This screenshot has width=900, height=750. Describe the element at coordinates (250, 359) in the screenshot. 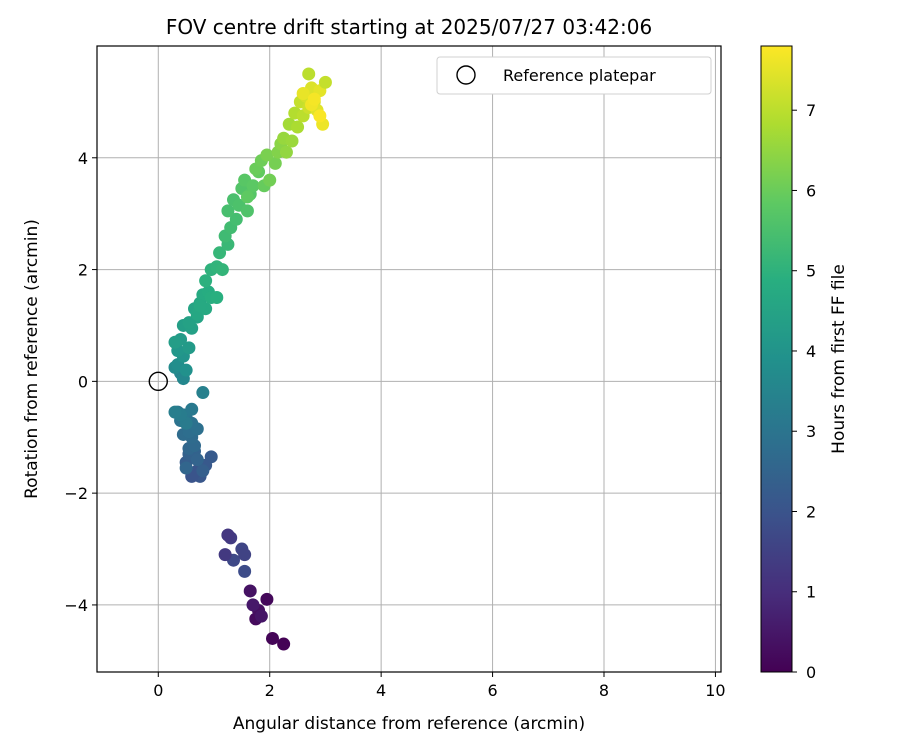

I see `scatter-points` at that location.